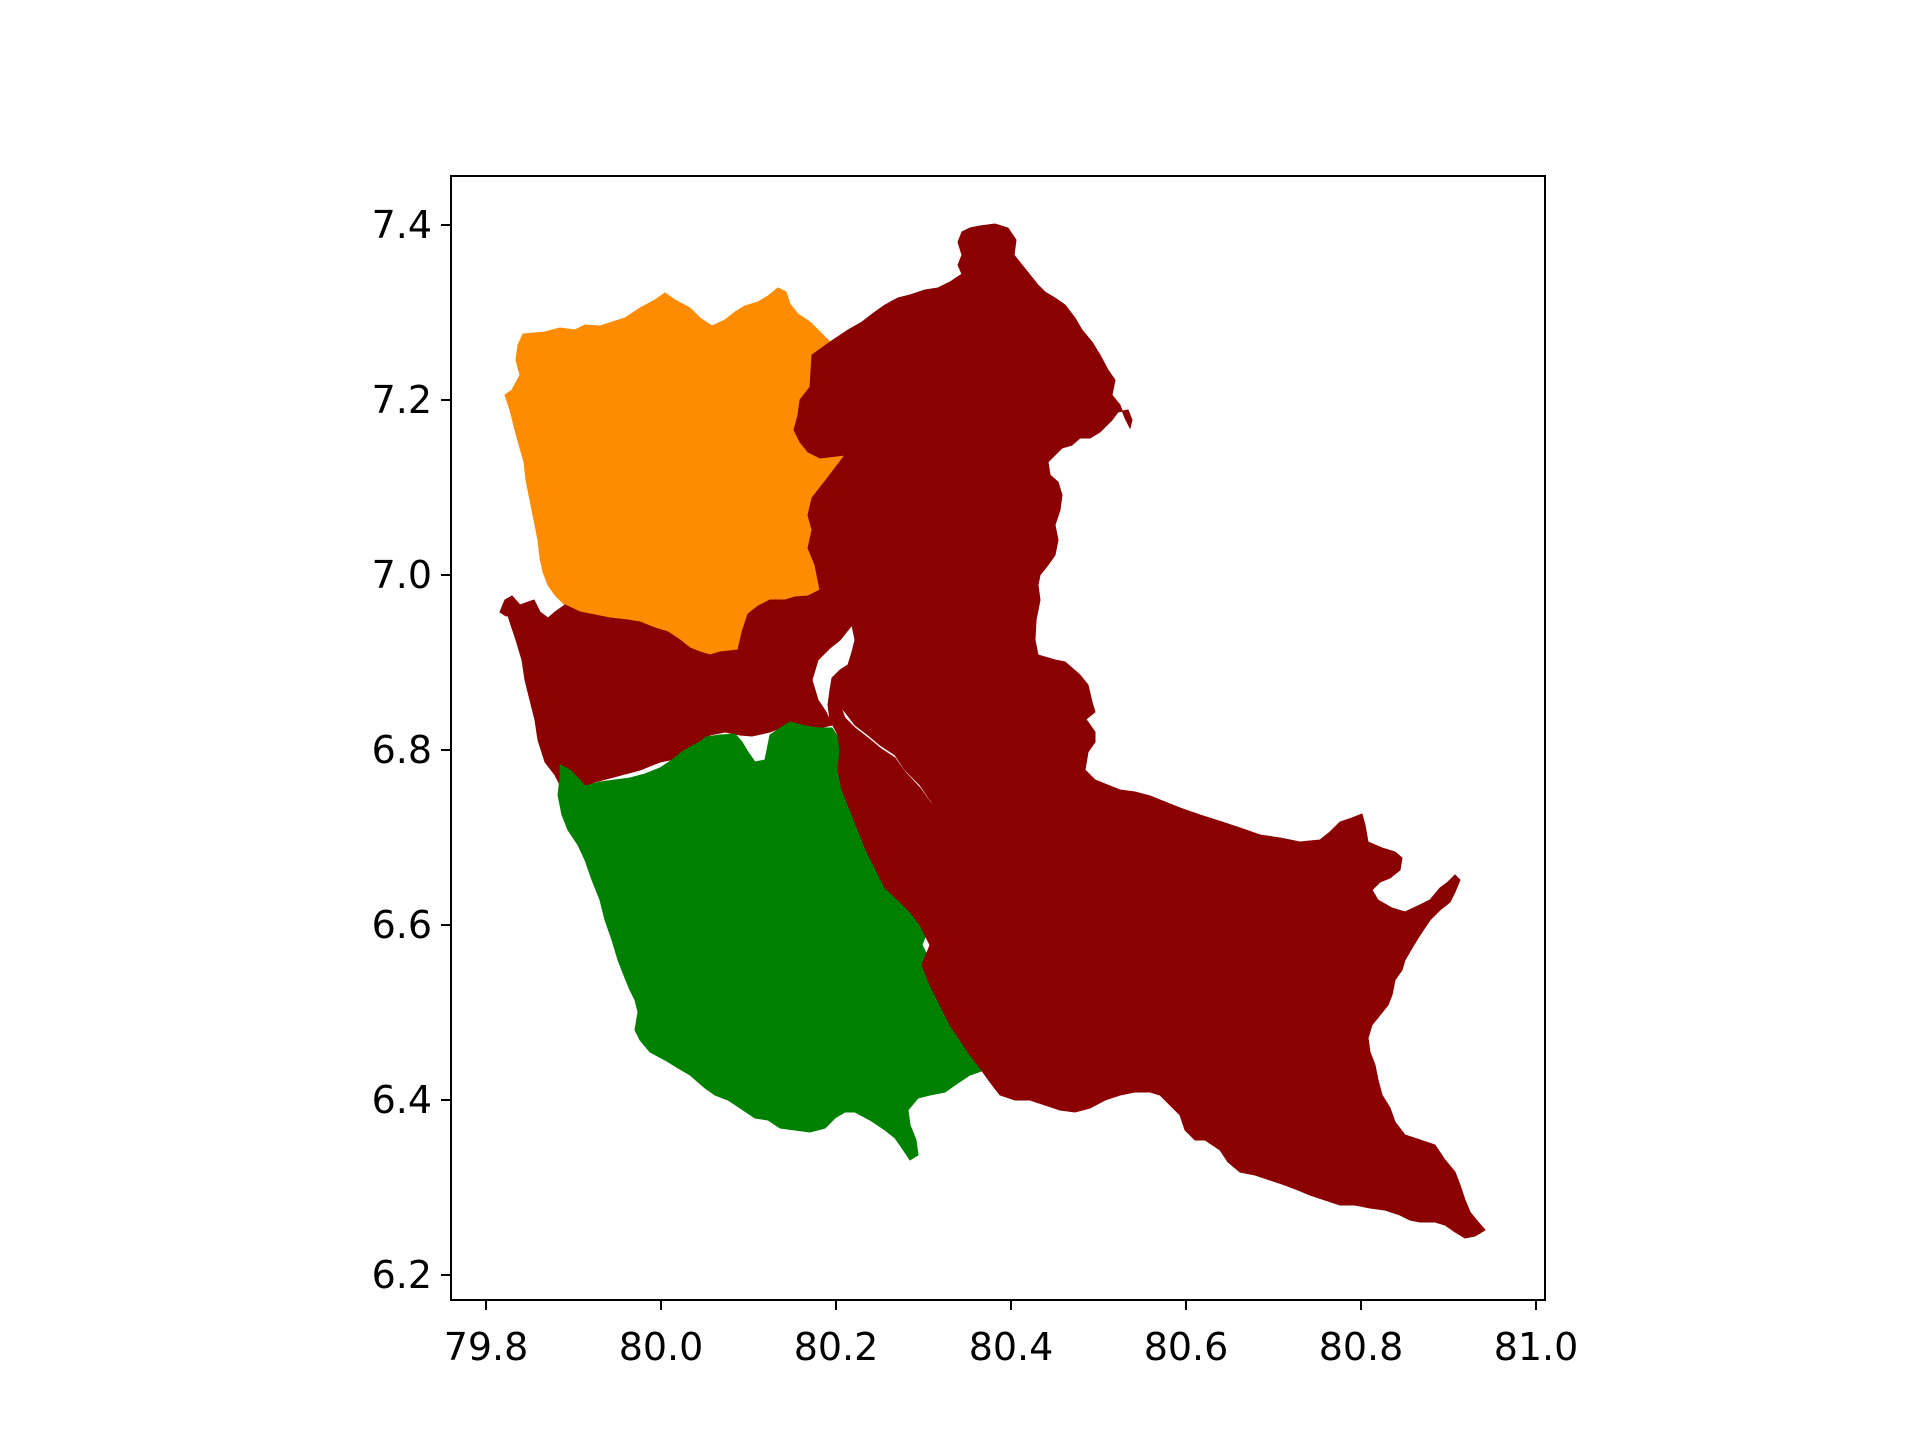 The height and width of the screenshot is (1440, 1920). What do you see at coordinates (963, 472) in the screenshot?
I see `region-darkred-north` at bounding box center [963, 472].